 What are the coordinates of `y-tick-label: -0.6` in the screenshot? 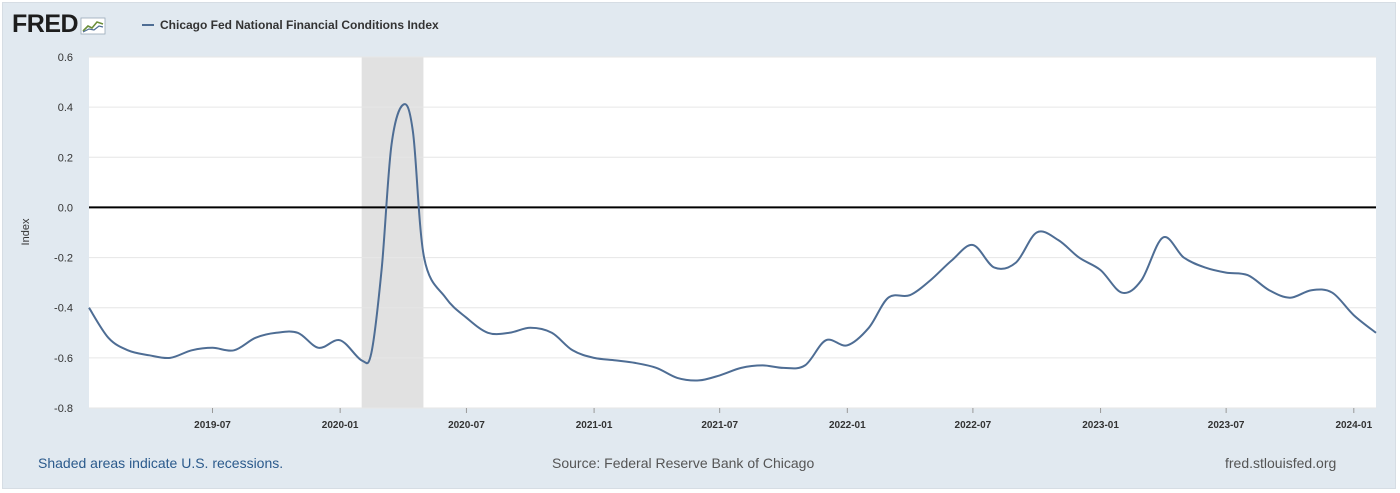 It's located at (63, 359).